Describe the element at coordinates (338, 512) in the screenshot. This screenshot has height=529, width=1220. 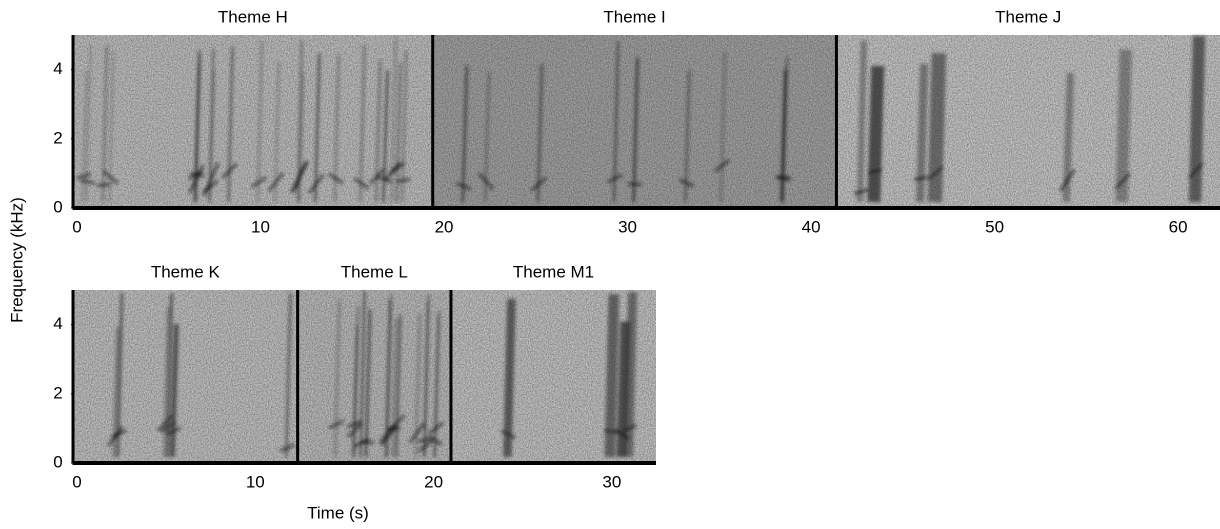
I see `x-axis-label: Time (s)` at that location.